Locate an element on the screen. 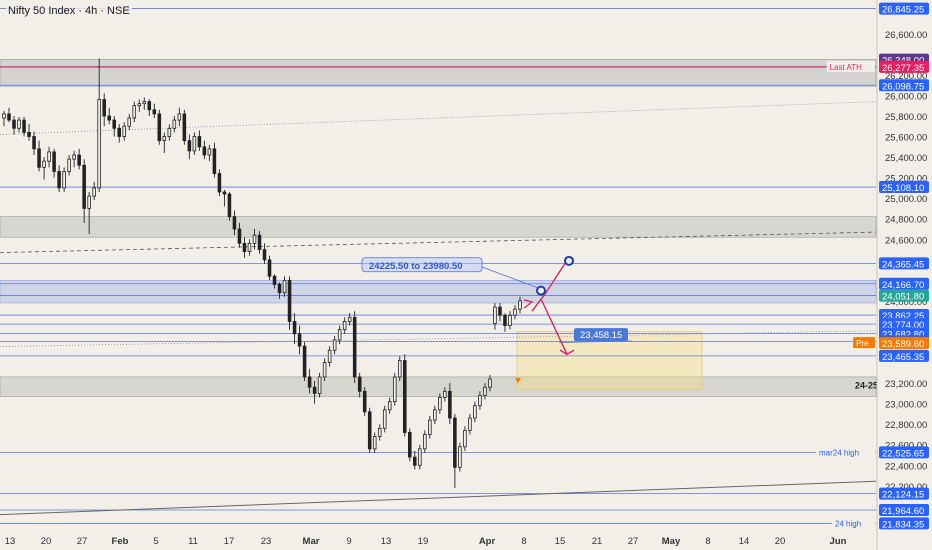 The image size is (932, 550). price-tick: 23,200.00 is located at coordinates (906, 384).